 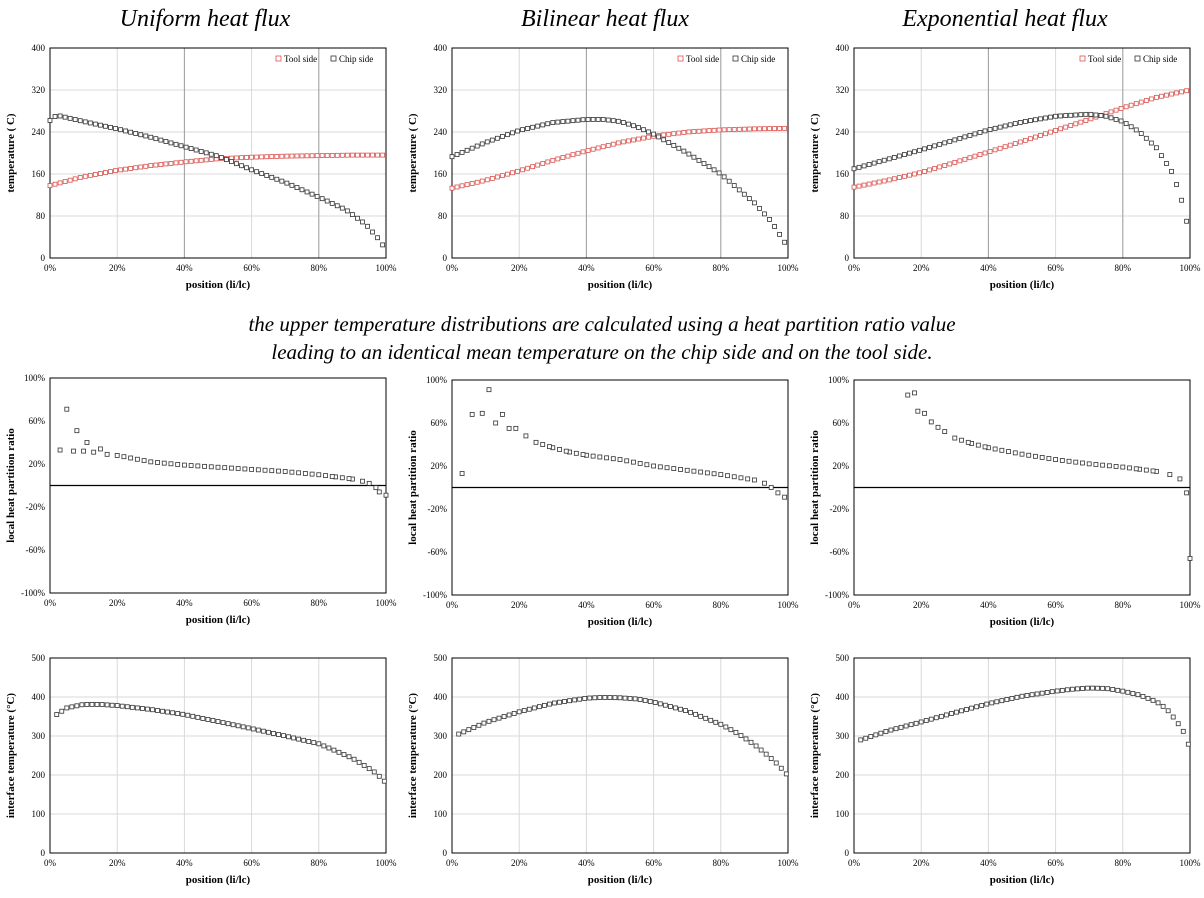 I want to click on y-tick-label: 0, so click(x=847, y=258).